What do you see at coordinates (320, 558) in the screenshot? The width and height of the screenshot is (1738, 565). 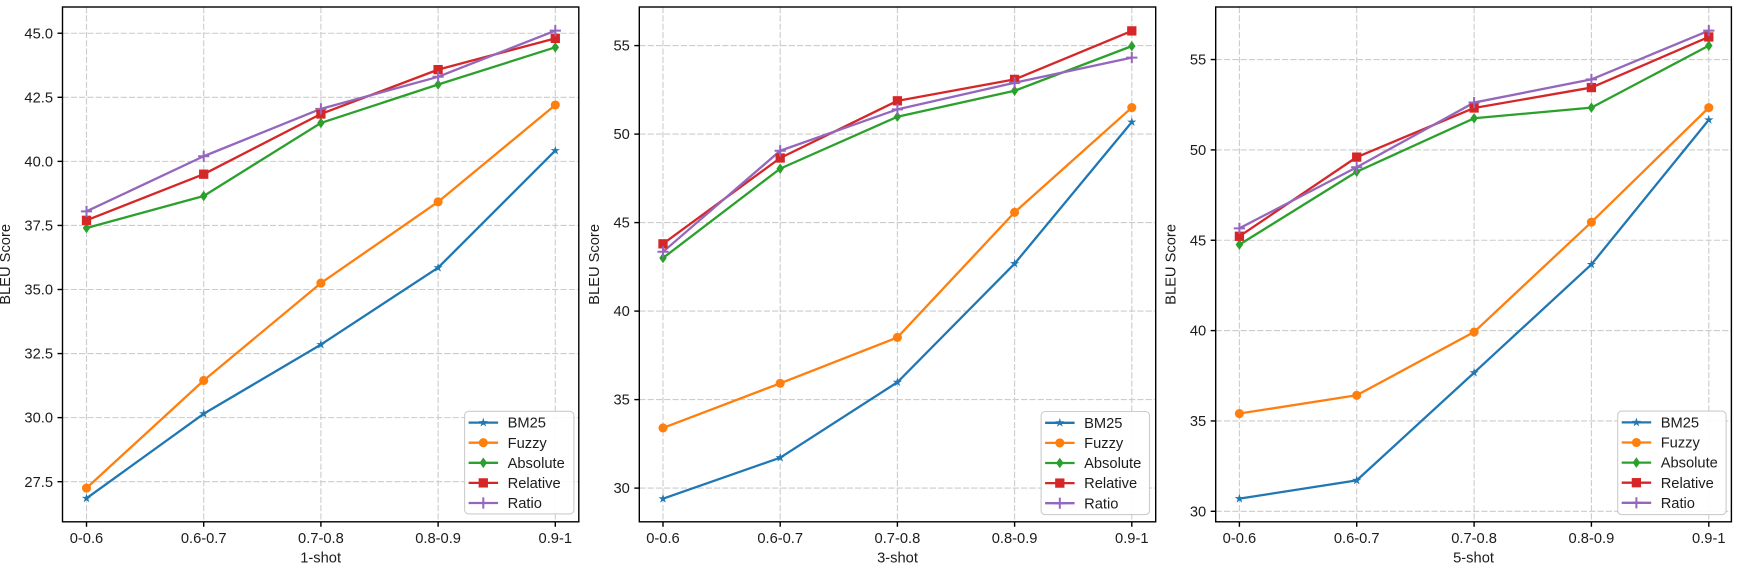 I see `svg-text: 1-shot` at bounding box center [320, 558].